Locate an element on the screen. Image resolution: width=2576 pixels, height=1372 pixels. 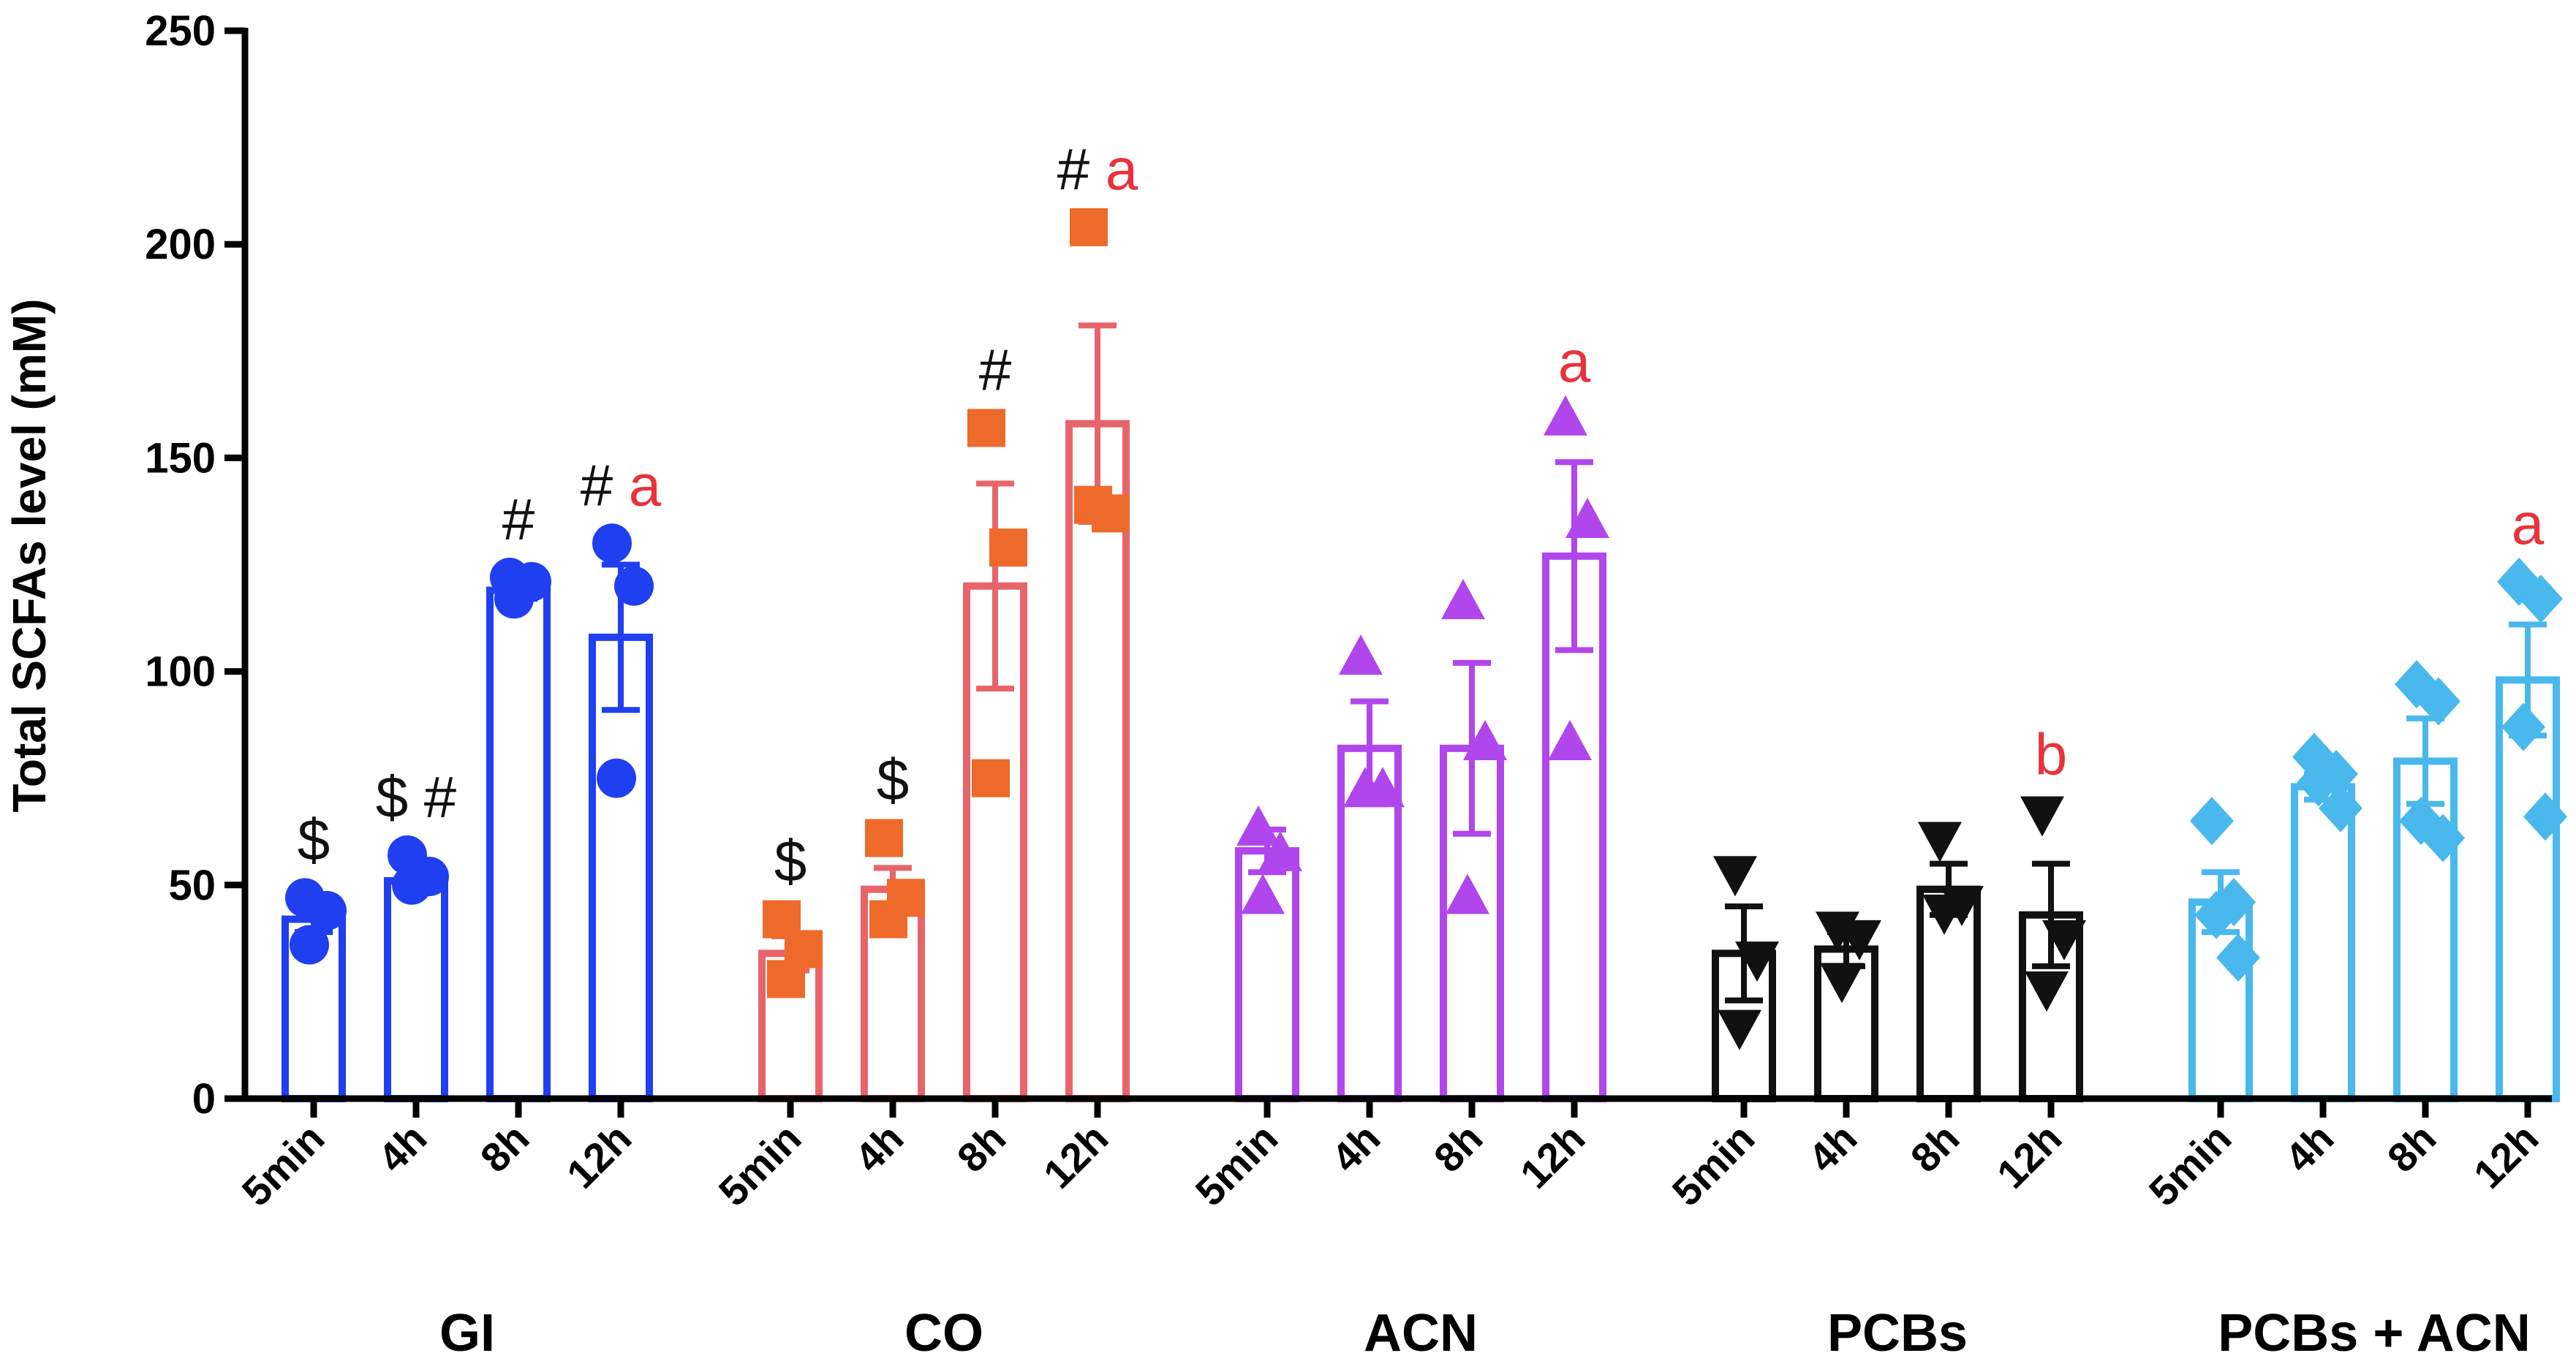
significance-mark: b is located at coordinates (2051, 754).